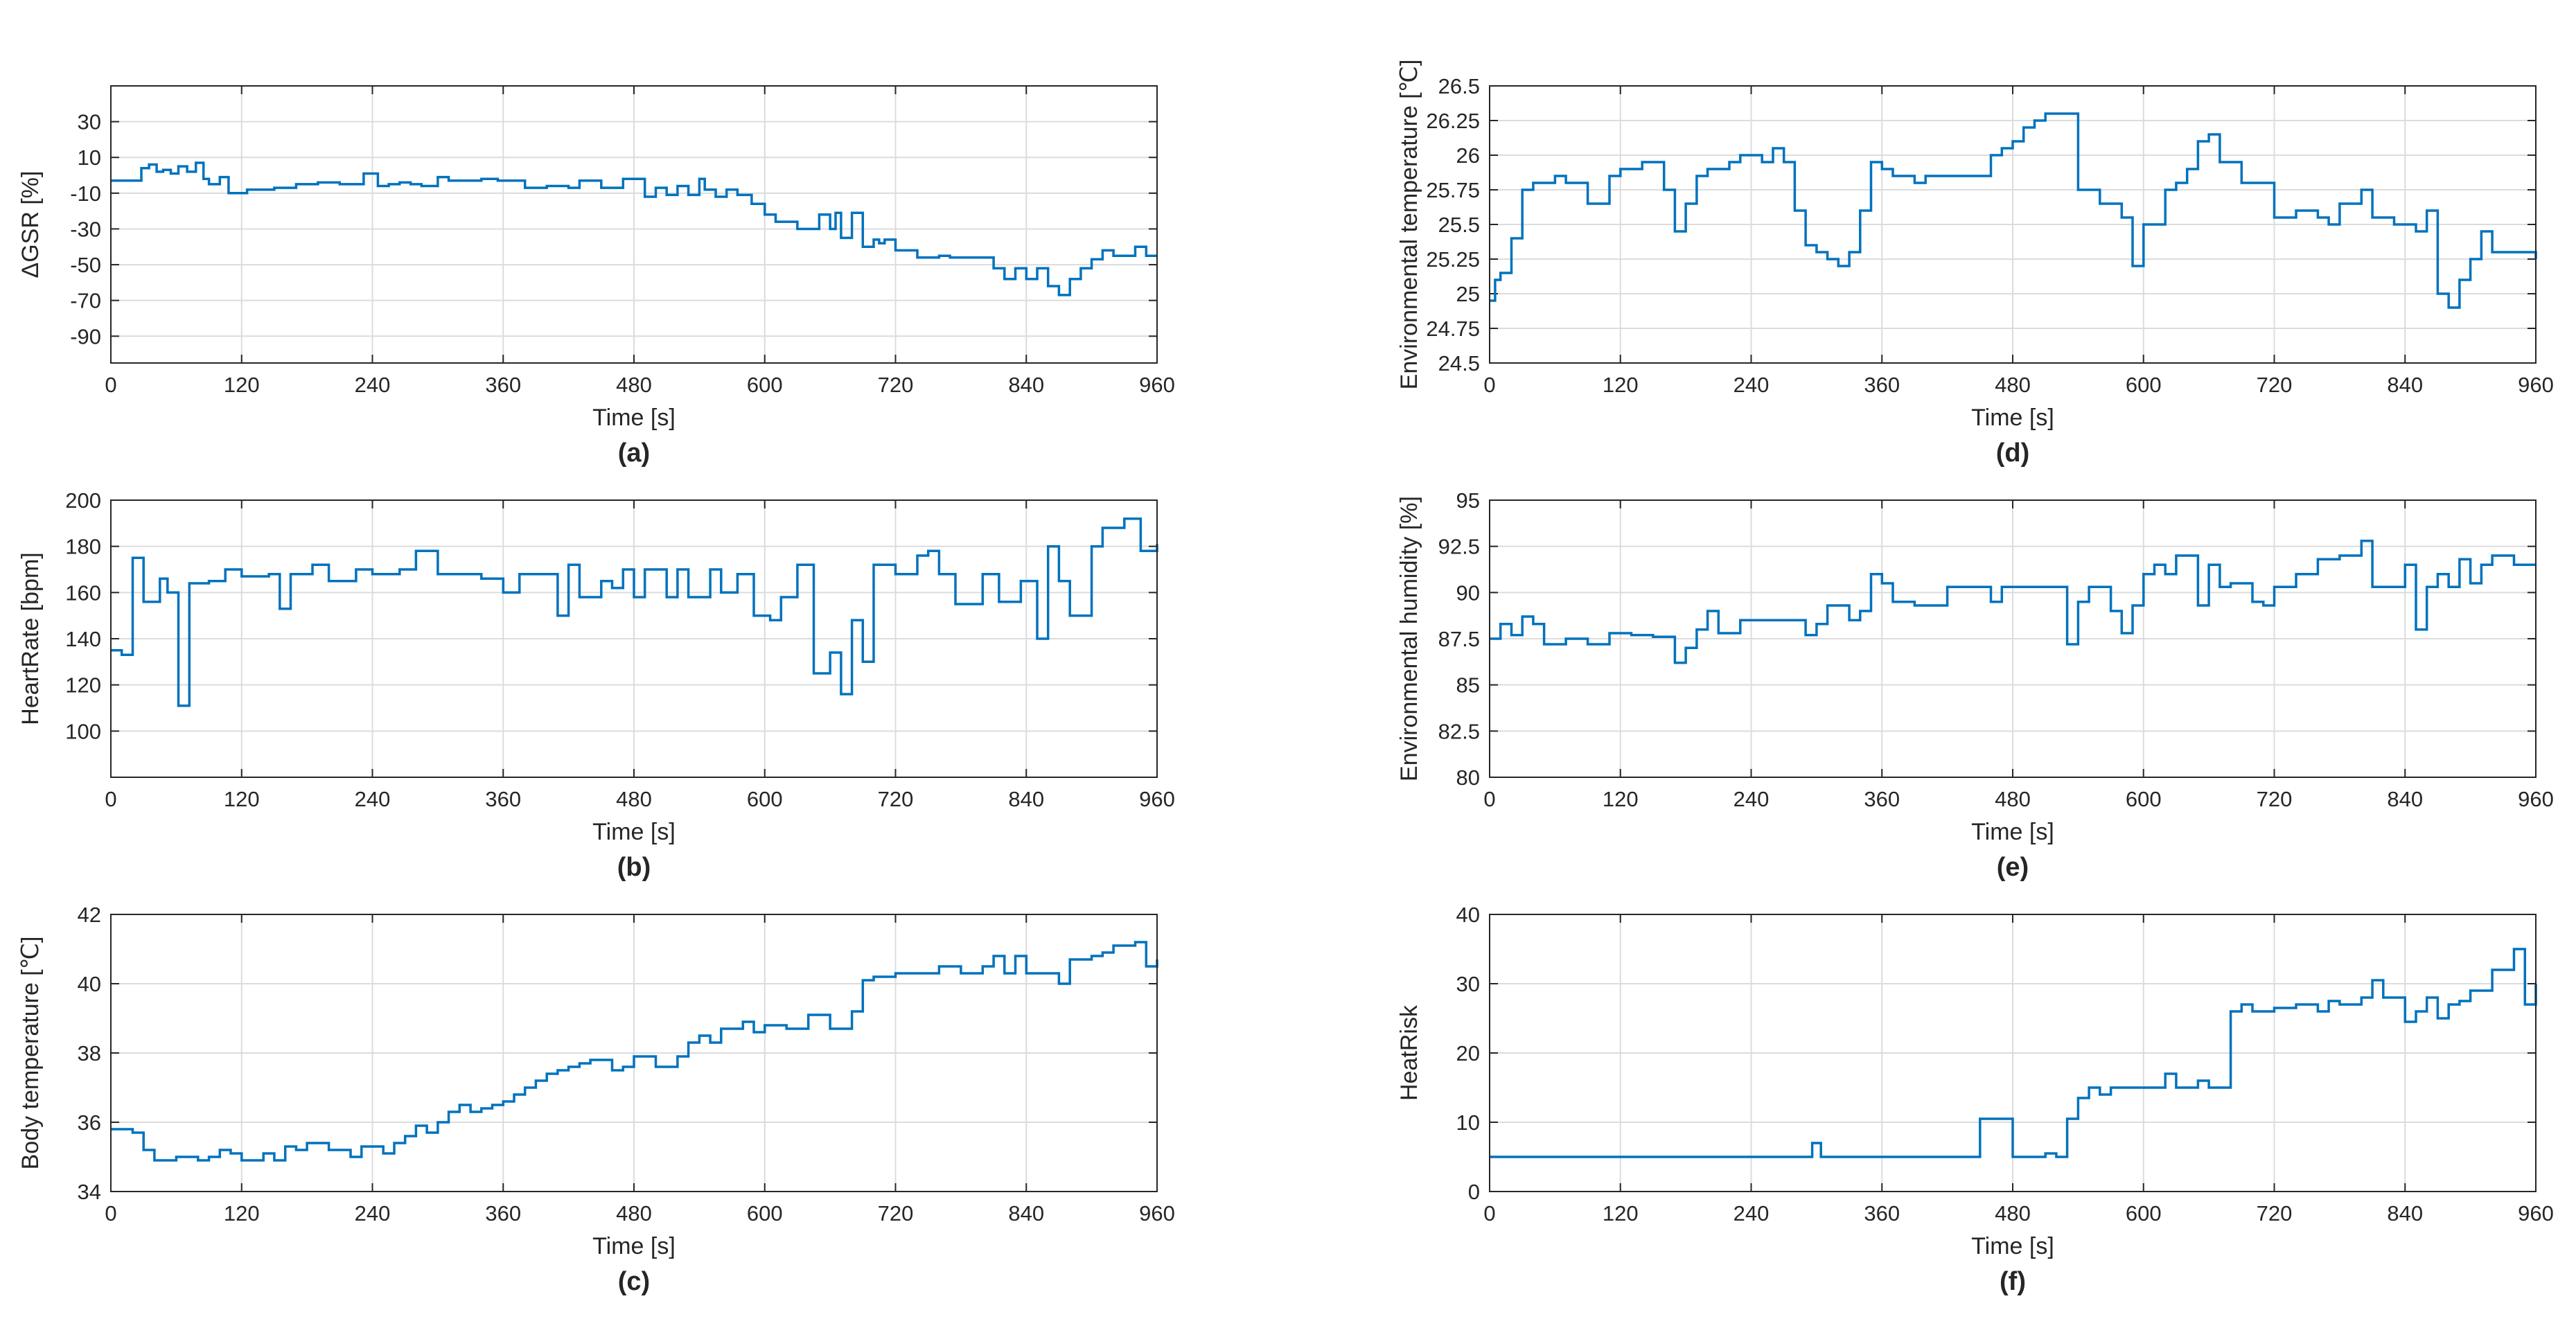  I want to click on series-line-a, so click(634, 228).